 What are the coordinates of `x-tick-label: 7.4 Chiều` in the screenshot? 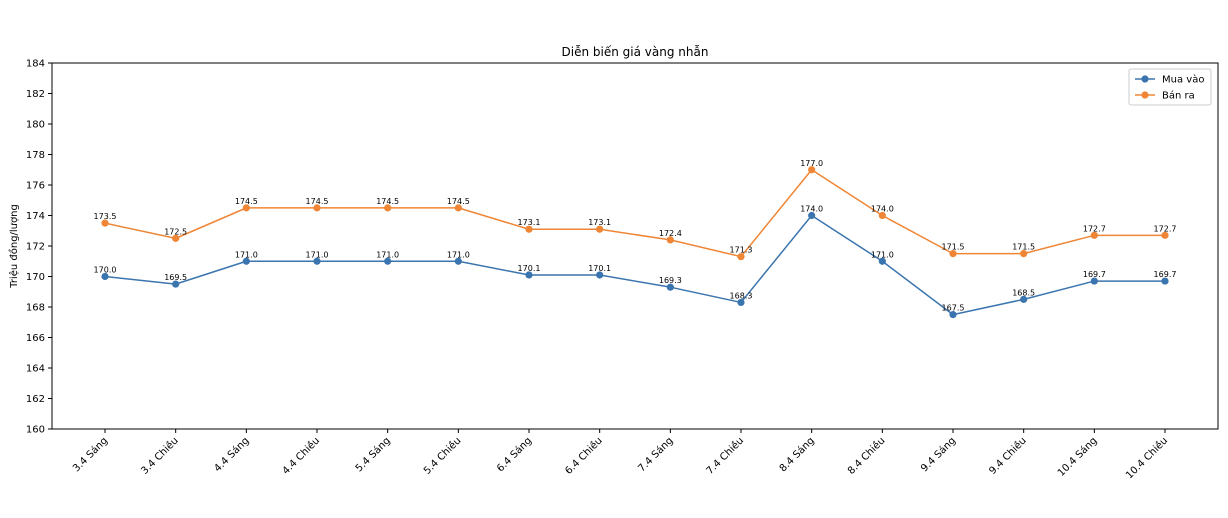 It's located at (725, 456).